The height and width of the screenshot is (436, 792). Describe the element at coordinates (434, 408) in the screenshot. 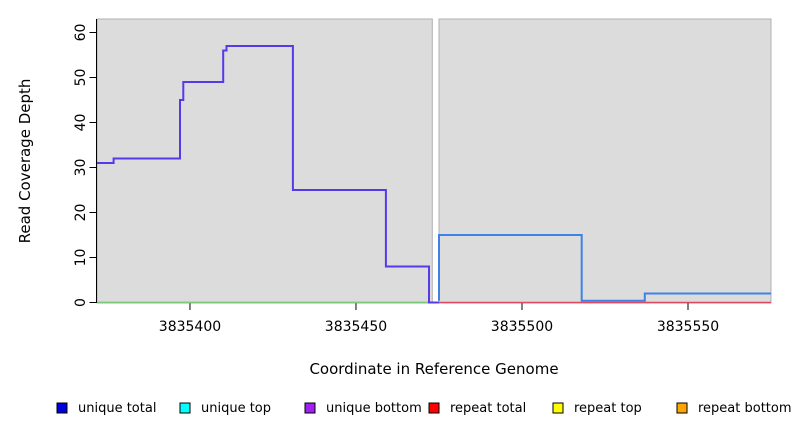

I see `legend-swatch-repeat-total` at that location.